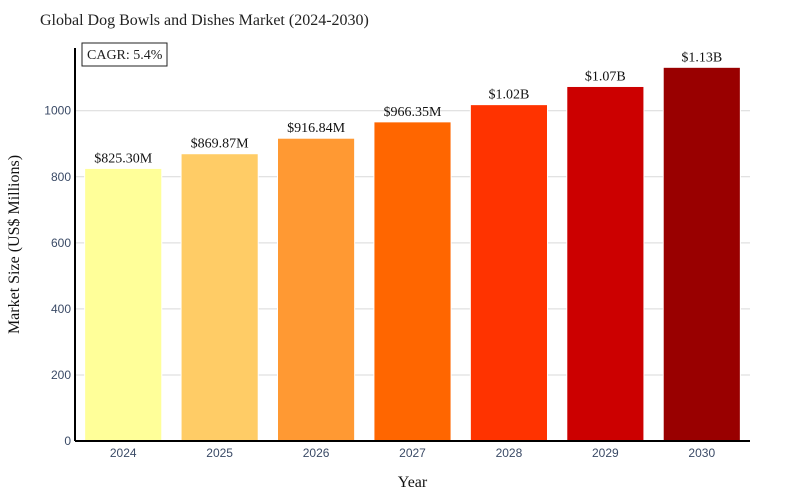 The width and height of the screenshot is (800, 500). Describe the element at coordinates (605, 453) in the screenshot. I see `x-tick-label: 2029` at that location.